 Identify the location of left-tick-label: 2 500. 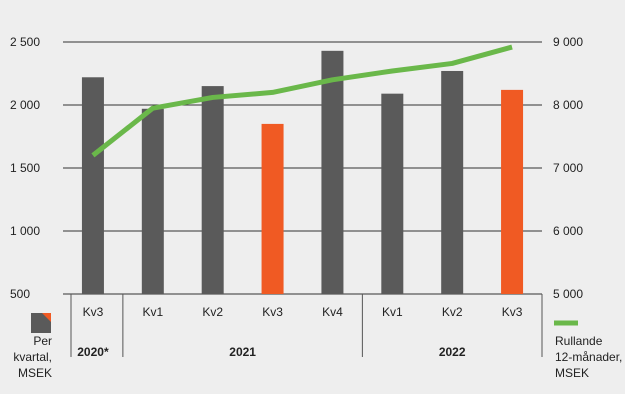
(25, 42).